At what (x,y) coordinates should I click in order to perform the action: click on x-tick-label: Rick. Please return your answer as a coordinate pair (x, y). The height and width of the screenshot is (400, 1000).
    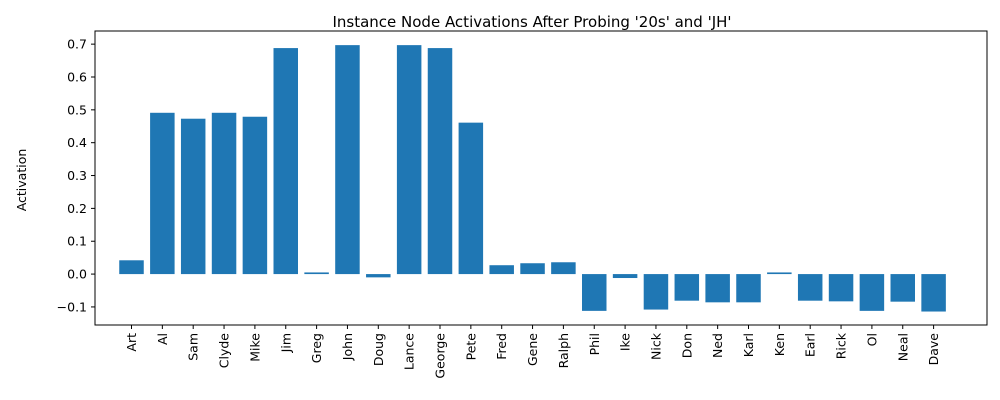
    Looking at the image, I should click on (841, 345).